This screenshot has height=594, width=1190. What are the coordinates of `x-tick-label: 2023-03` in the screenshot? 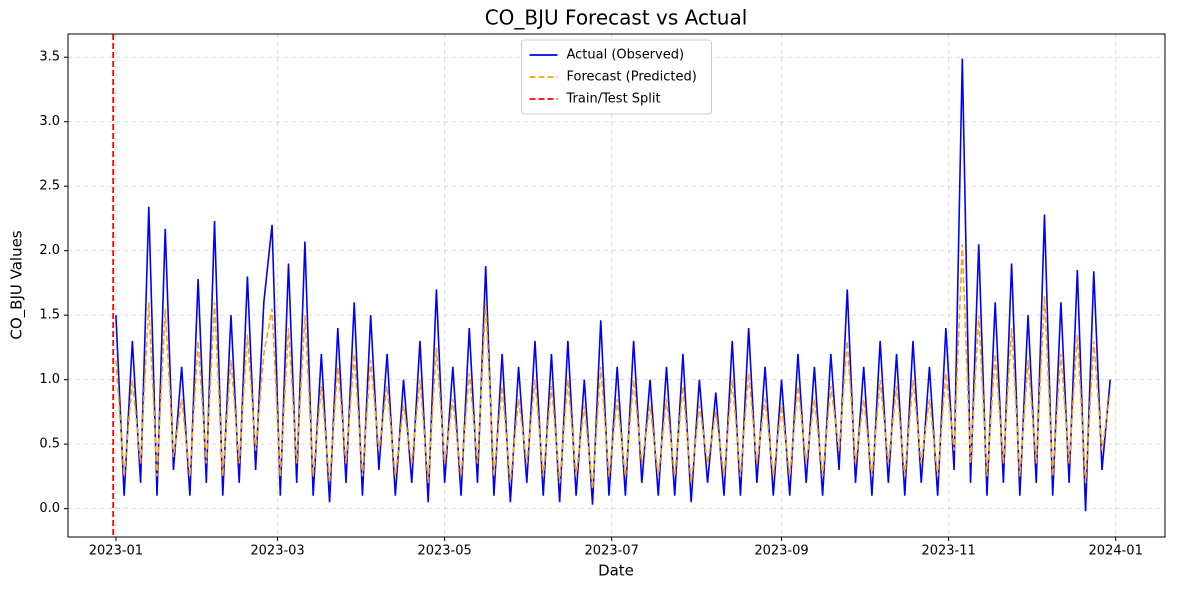 It's located at (277, 551).